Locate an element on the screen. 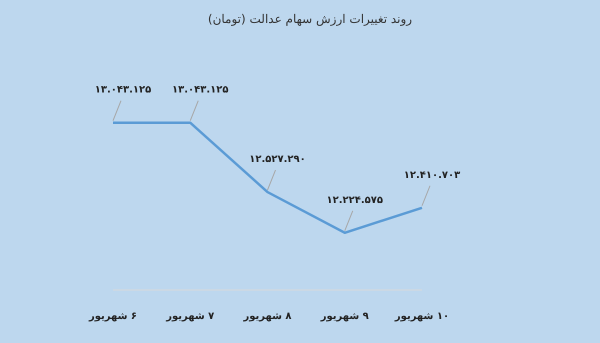  data-label: ۱۲.۵۲۷.۲۹۰ is located at coordinates (277, 160).